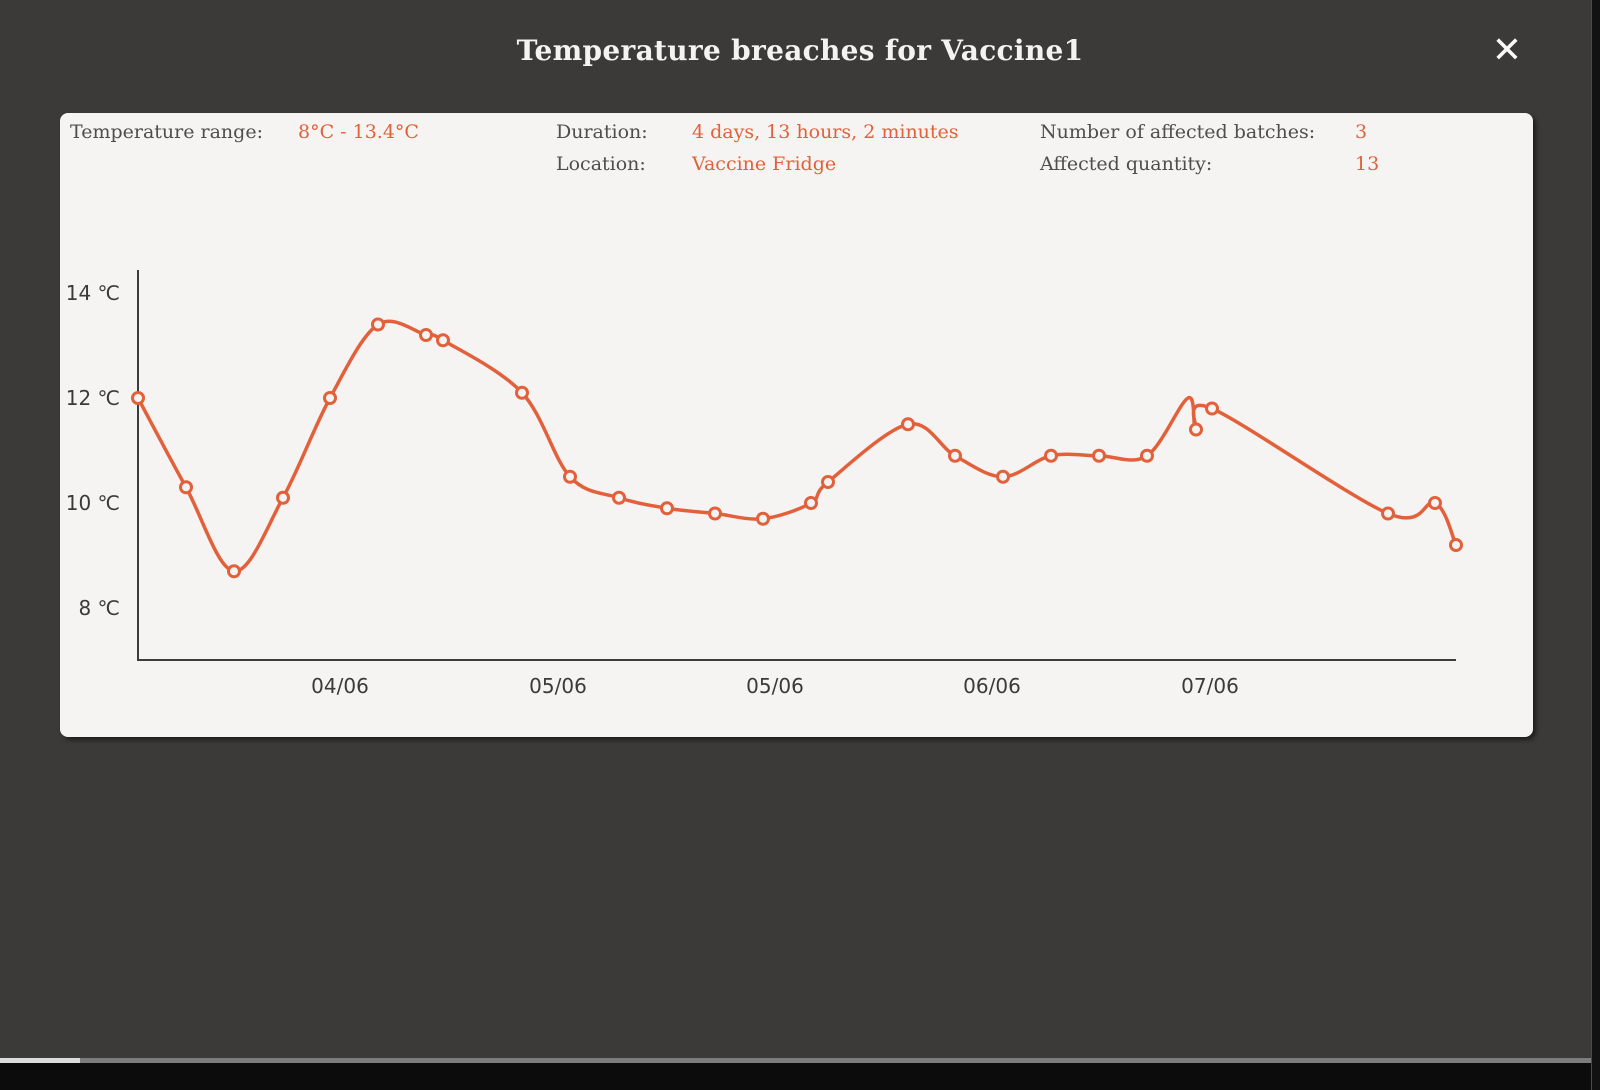 Image resolution: width=1600 pixels, height=1090 pixels. I want to click on horizontal-scrollbar-thumb, so click(40, 1060).